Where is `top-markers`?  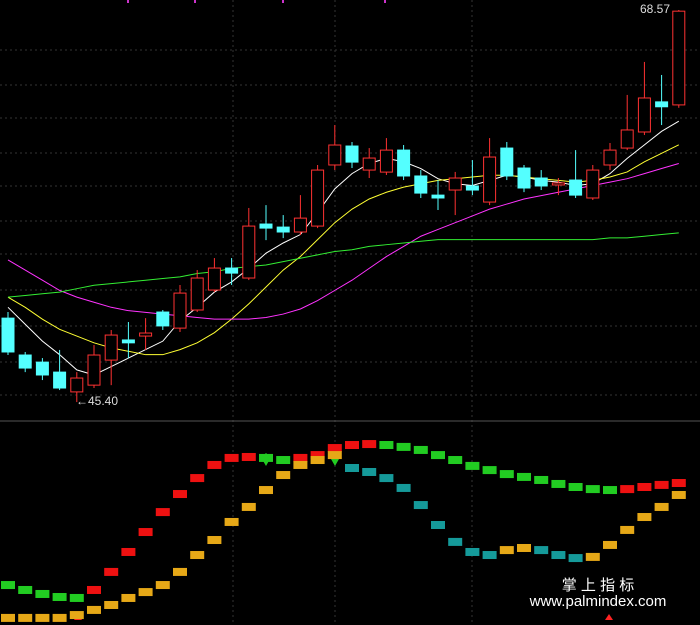 top-markers is located at coordinates (256, 1).